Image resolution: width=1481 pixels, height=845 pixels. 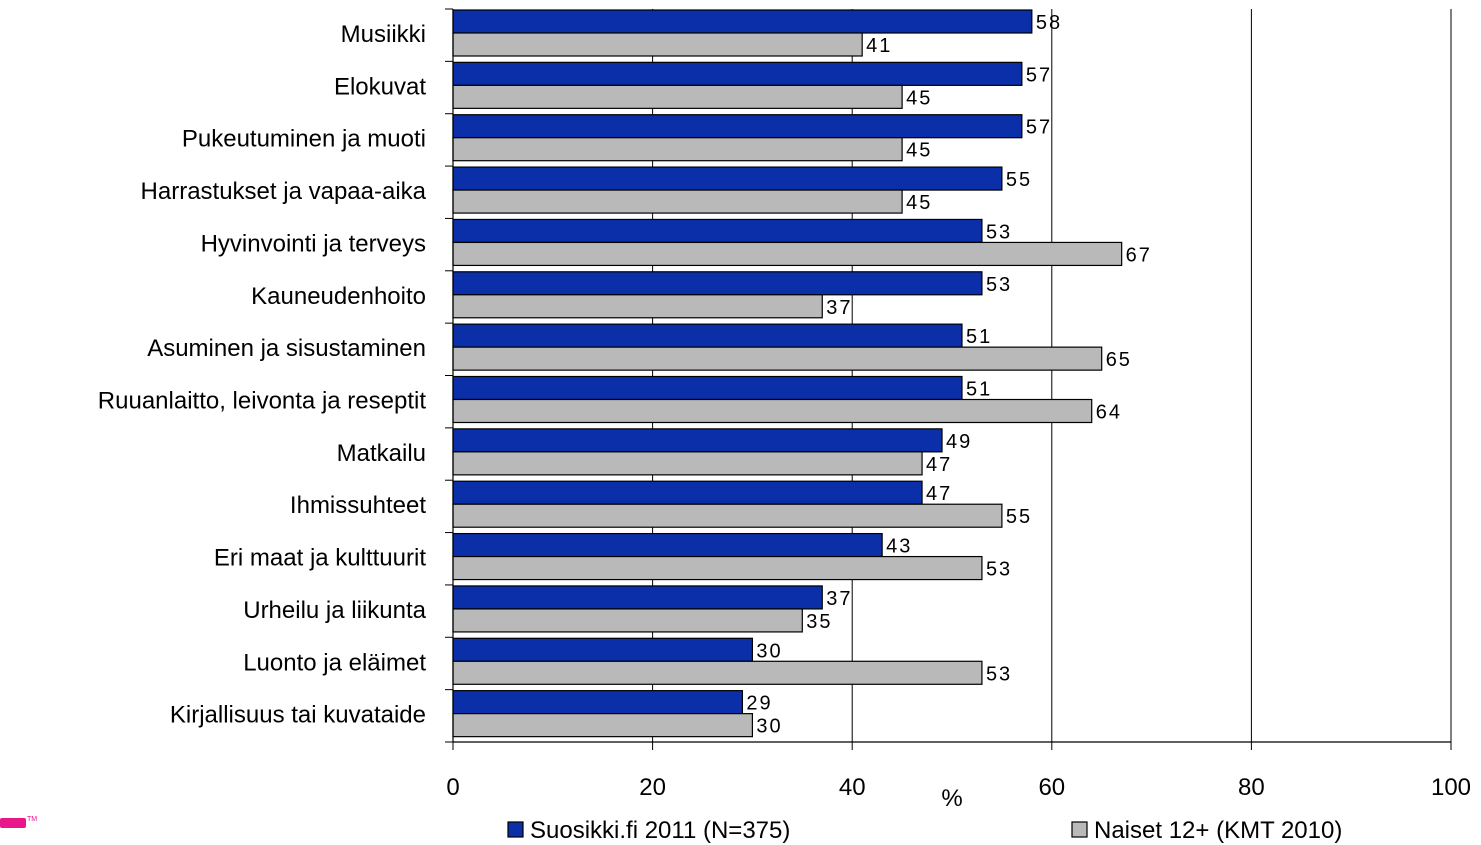 I want to click on legend-label: Suosikki.fi 2011 (N=375), so click(x=660, y=830).